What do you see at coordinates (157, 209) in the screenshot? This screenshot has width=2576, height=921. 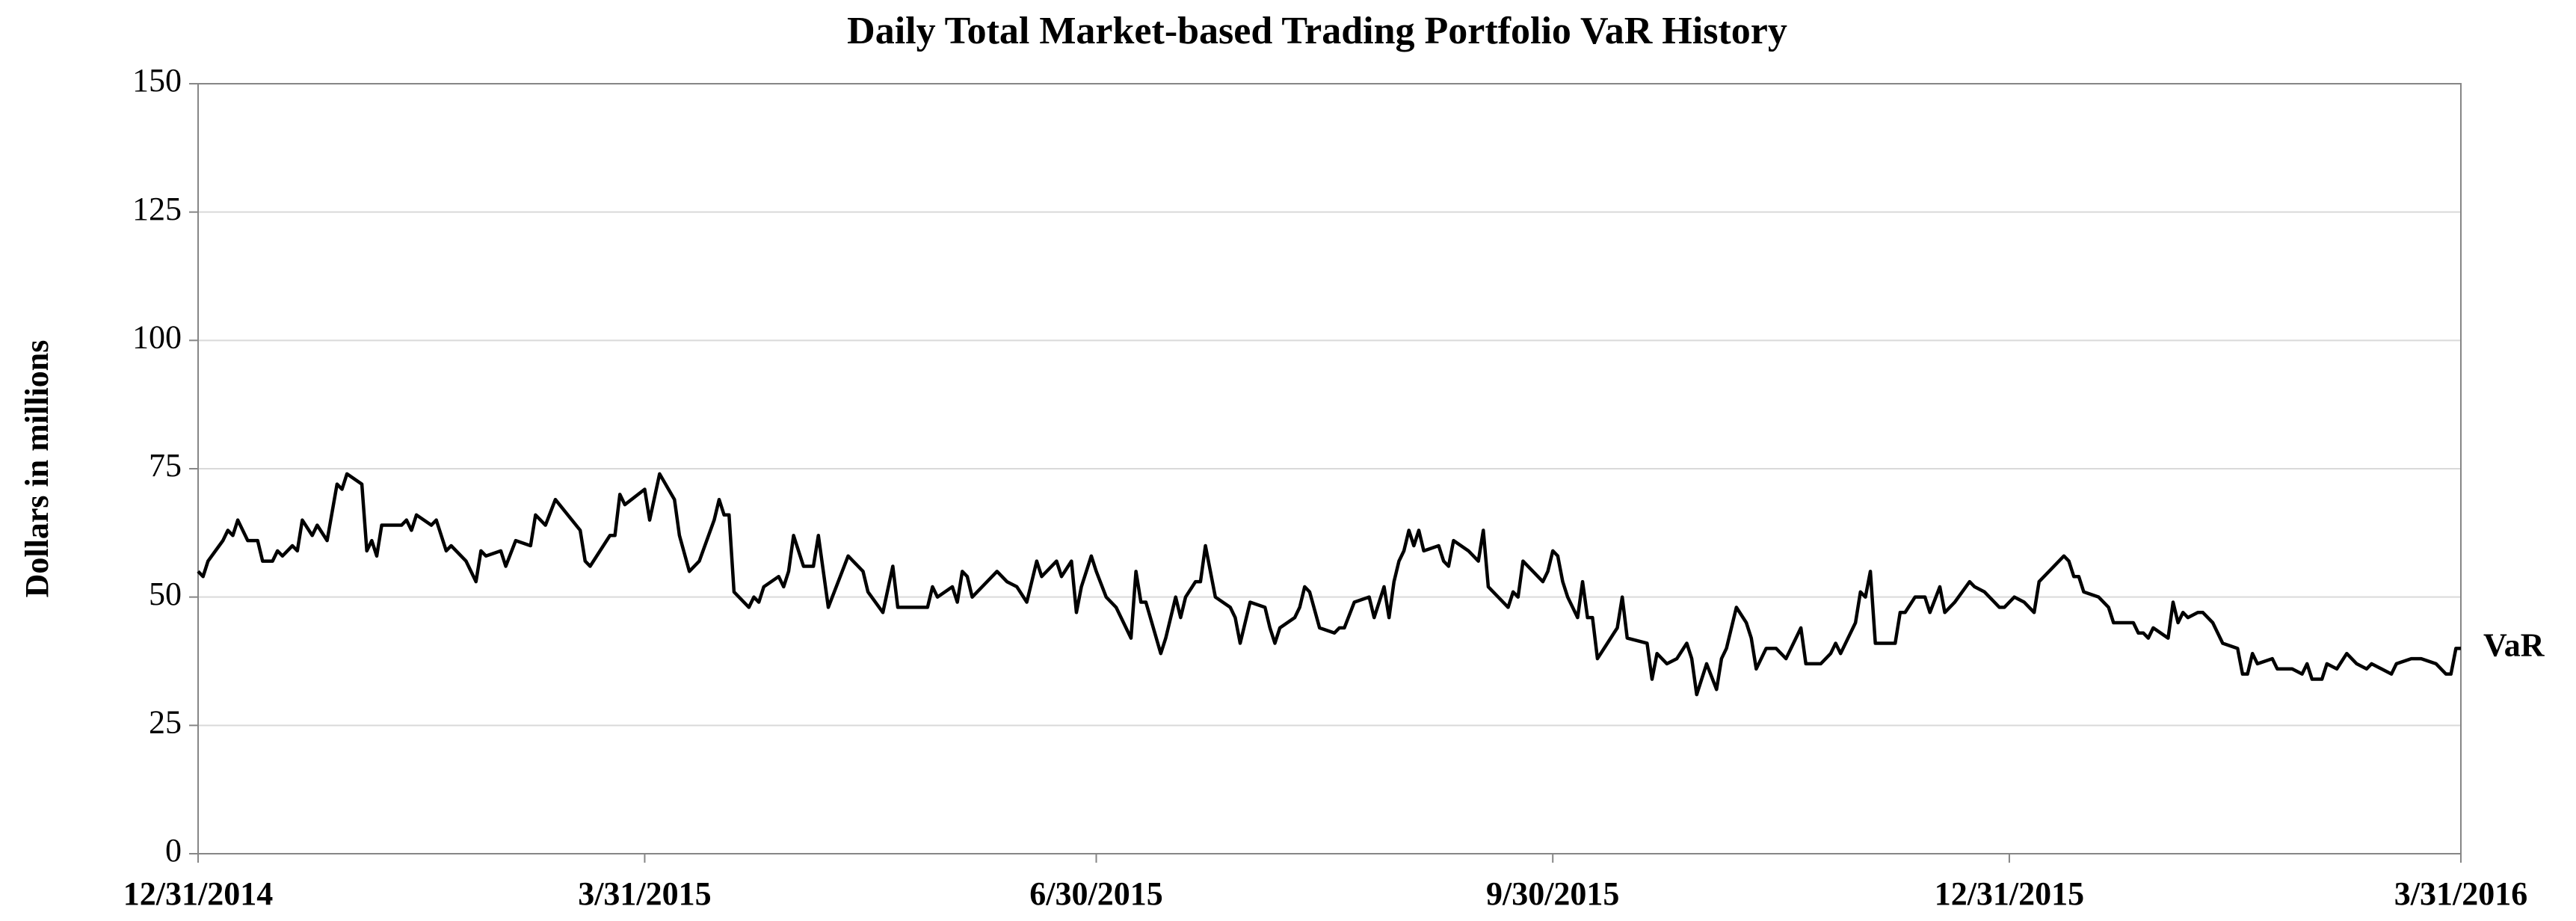 I see `y-tick-label: 125` at bounding box center [157, 209].